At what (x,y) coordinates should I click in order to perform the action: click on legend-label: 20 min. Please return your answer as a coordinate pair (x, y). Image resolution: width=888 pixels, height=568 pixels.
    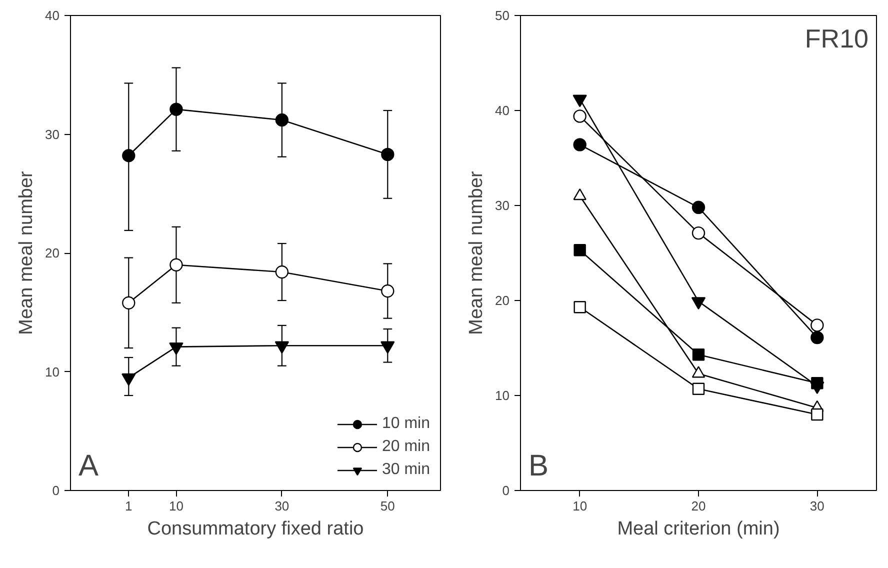
    Looking at the image, I should click on (406, 447).